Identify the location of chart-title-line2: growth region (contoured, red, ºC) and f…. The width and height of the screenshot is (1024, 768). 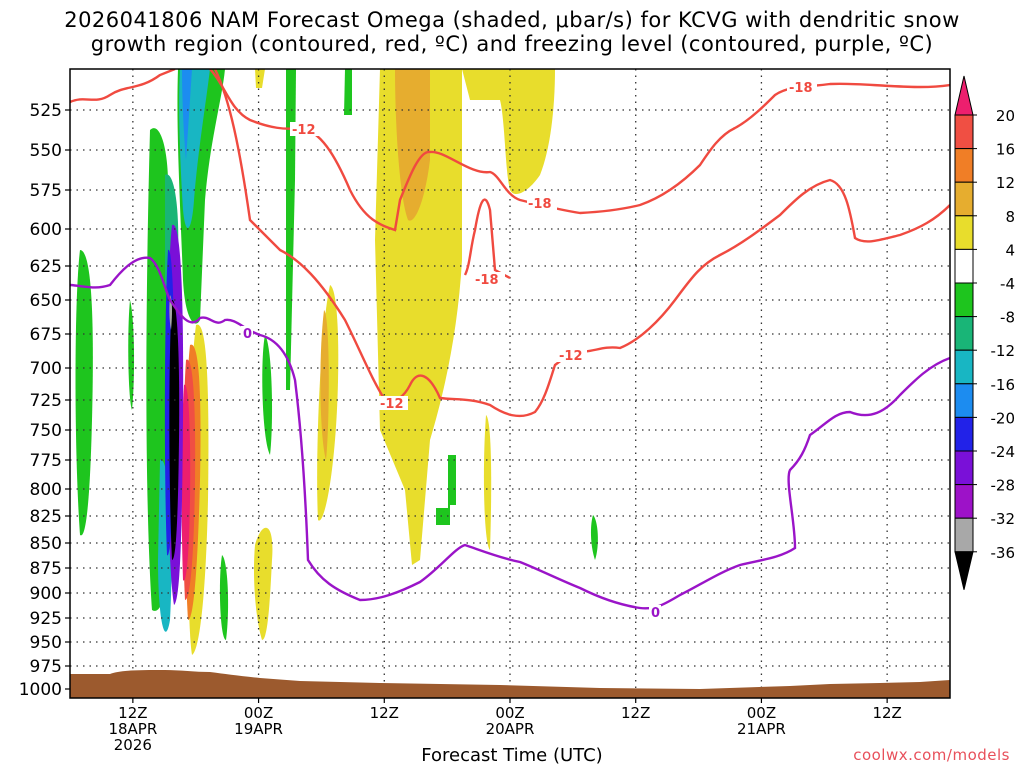
(512, 44).